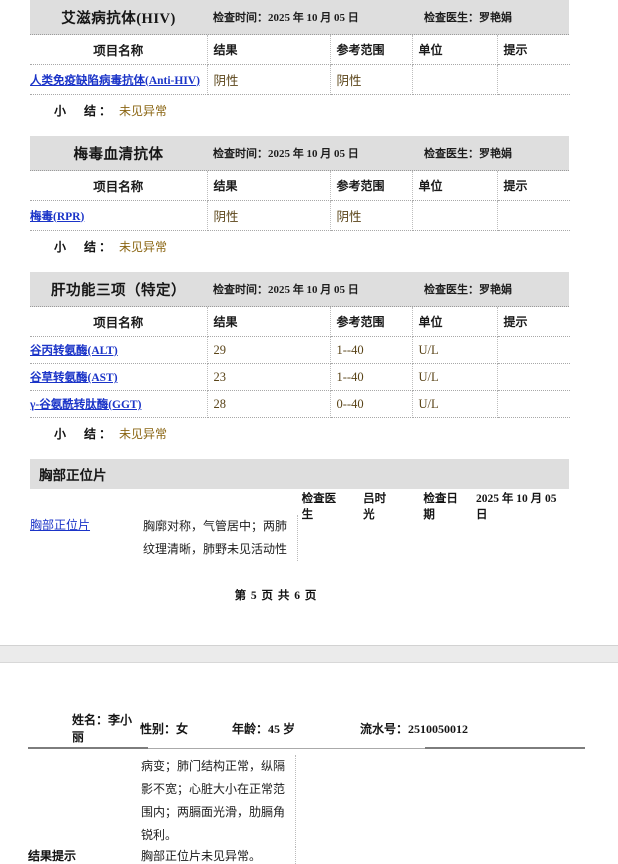  What do you see at coordinates (438, 728) in the screenshot?
I see `patient-serial-value: 2510050012` at bounding box center [438, 728].